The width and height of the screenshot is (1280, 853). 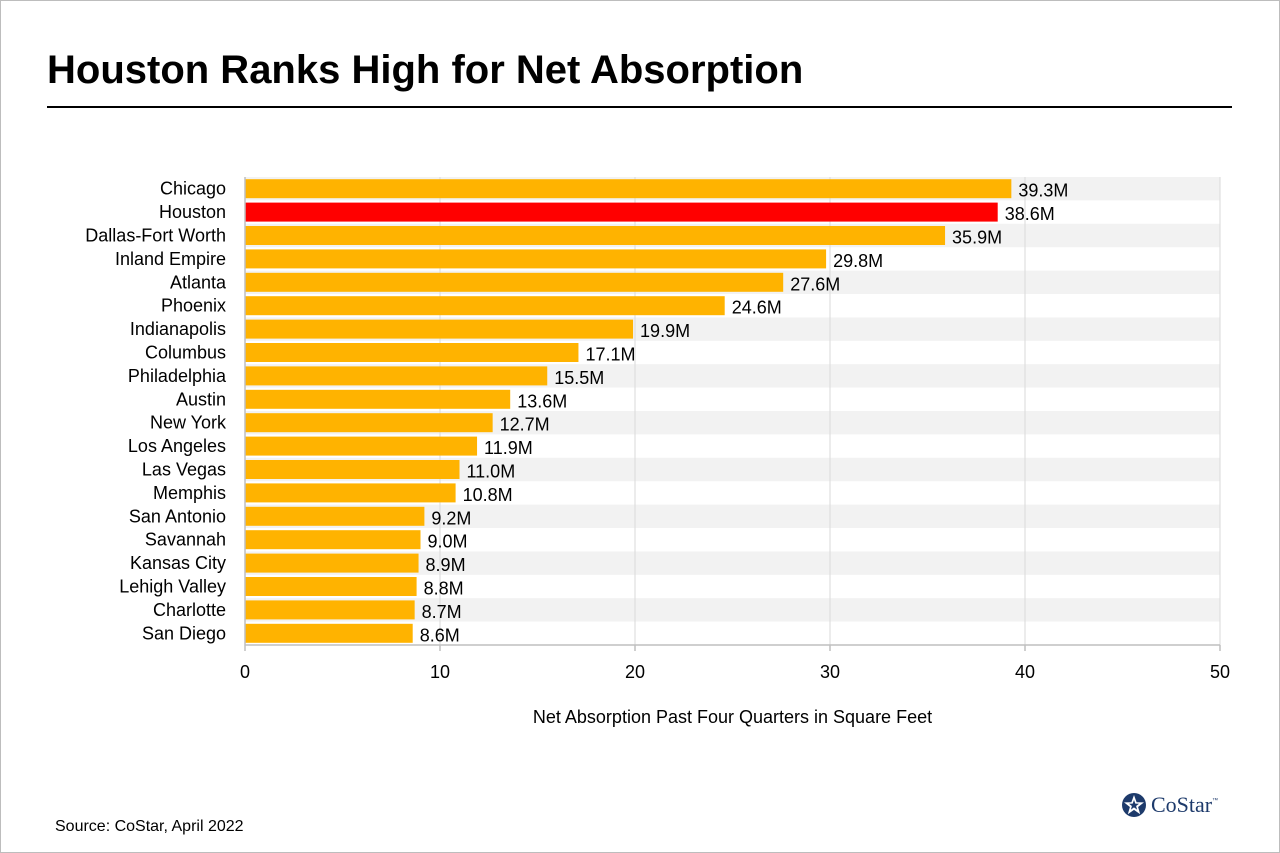 I want to click on category-label: New York, so click(x=188, y=423).